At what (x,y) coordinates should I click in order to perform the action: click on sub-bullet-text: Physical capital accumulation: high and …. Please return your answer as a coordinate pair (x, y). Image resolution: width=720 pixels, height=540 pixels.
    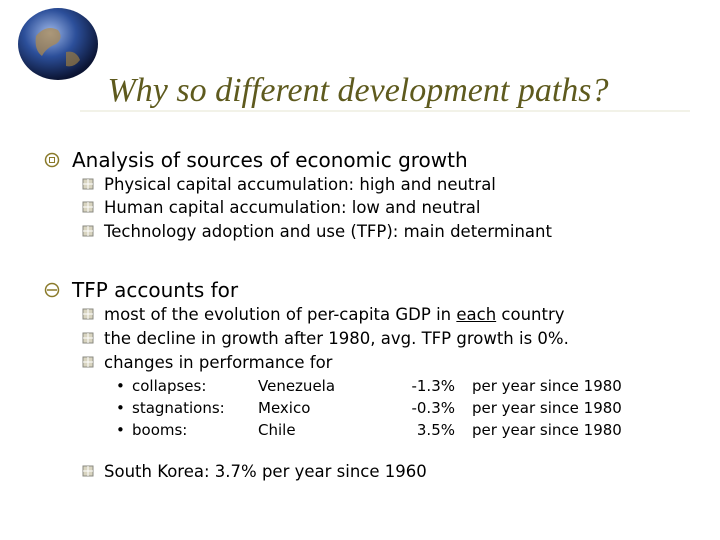
    Looking at the image, I should click on (300, 184).